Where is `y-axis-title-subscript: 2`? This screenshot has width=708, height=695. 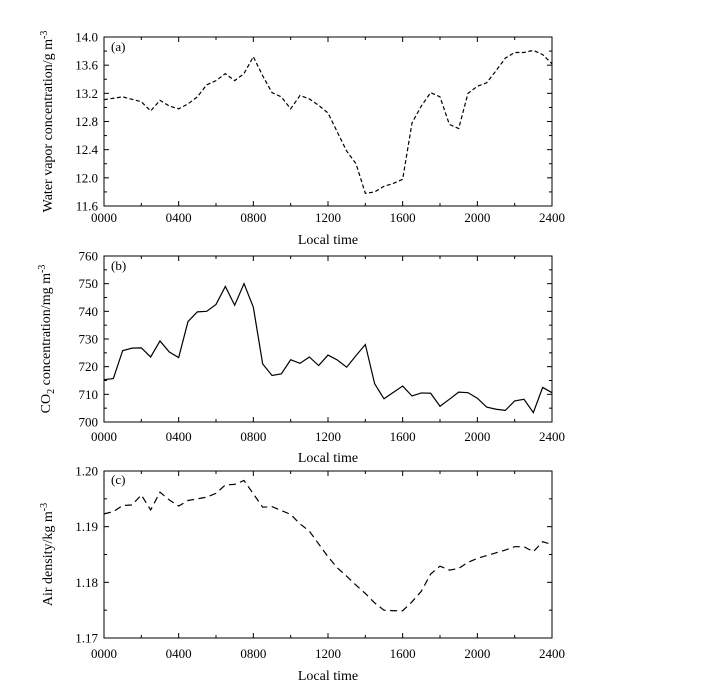 y-axis-title-subscript: 2 is located at coordinates (51, 391).